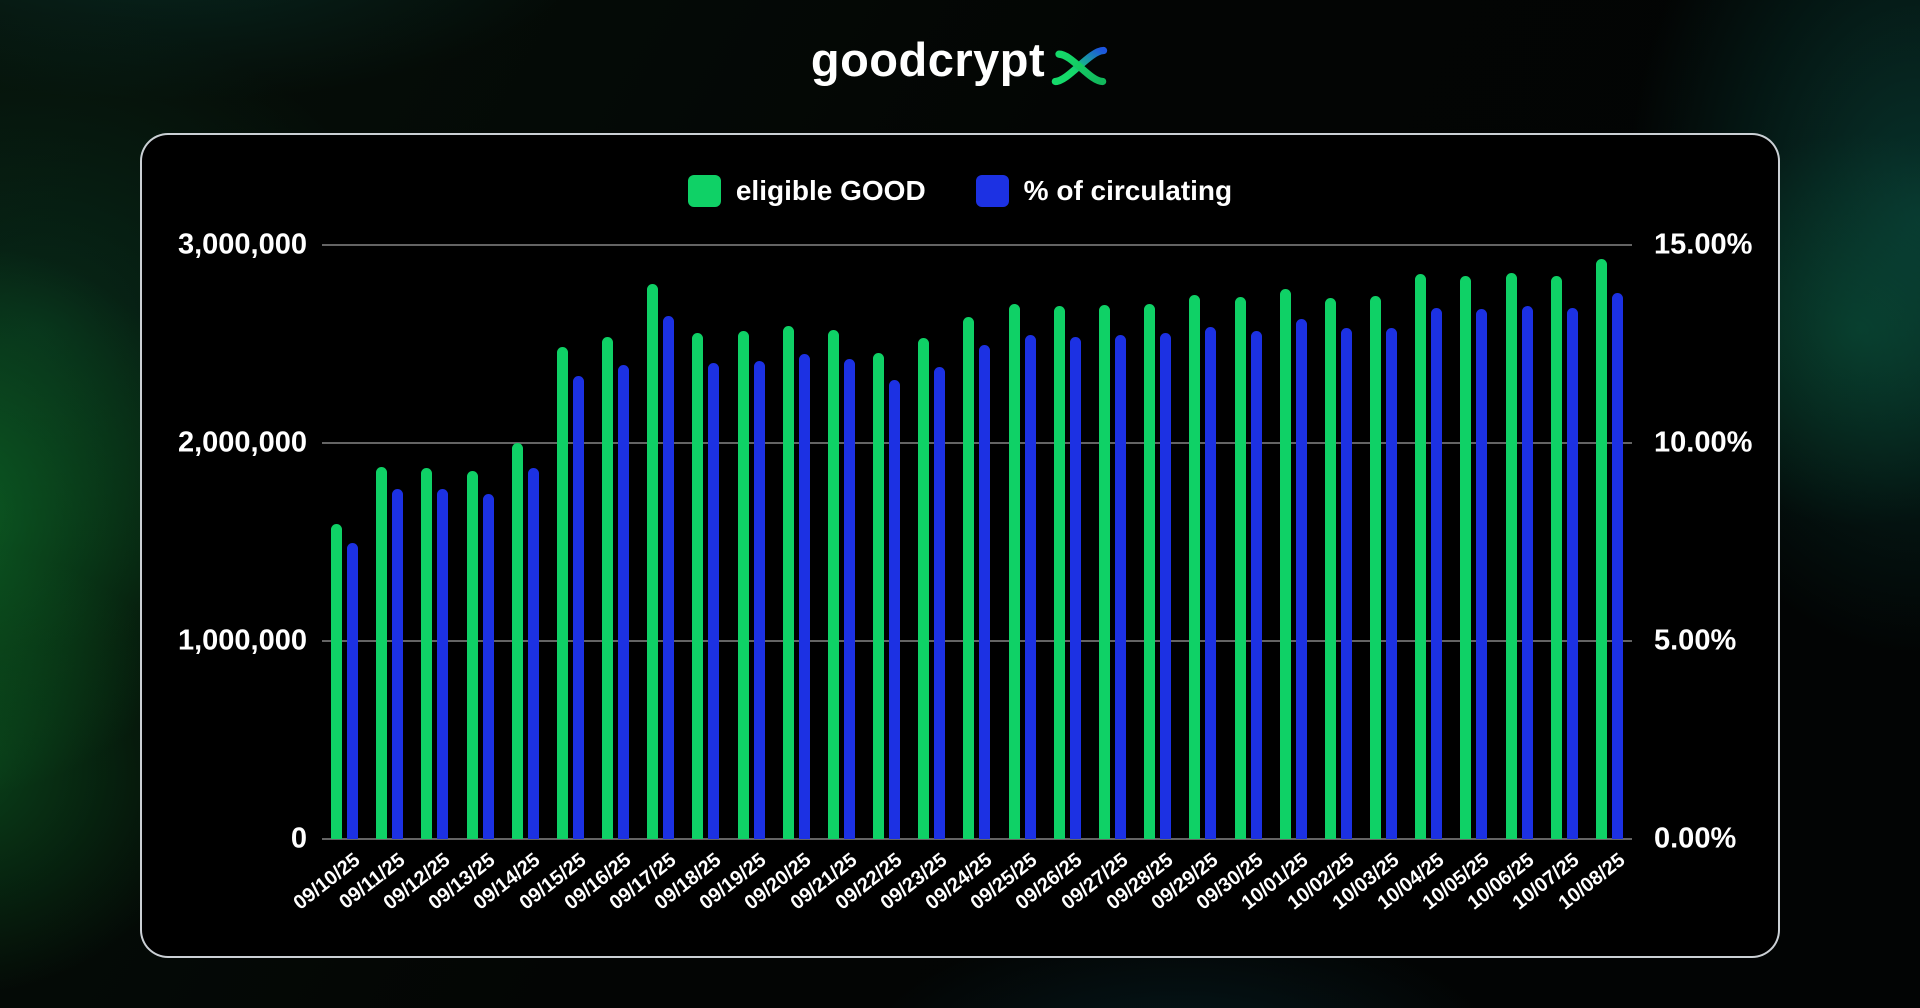 This screenshot has width=1920, height=1008. Describe the element at coordinates (1703, 244) in the screenshot. I see `right-axis-tick: 15.00%` at that location.